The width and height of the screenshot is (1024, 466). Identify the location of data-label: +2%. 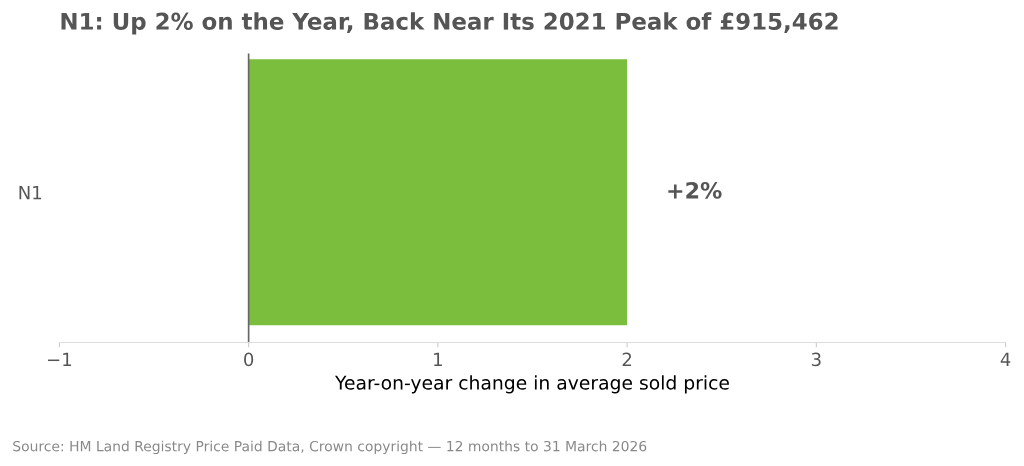
(695, 190).